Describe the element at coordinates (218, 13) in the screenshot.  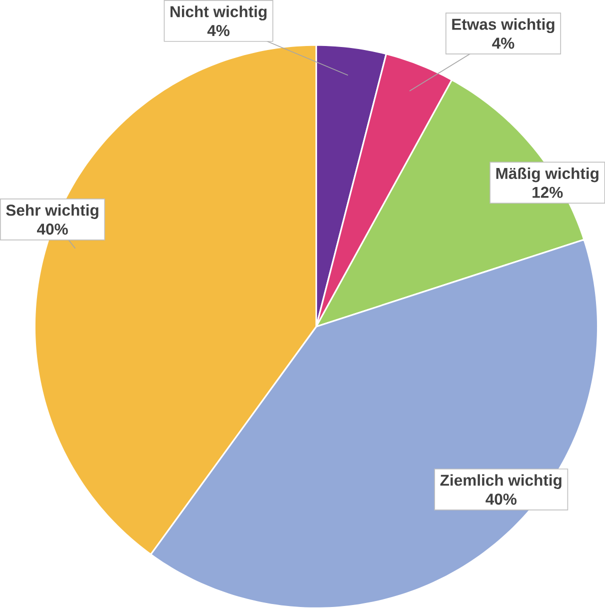
I see `slice-label: Nicht wichtig` at that location.